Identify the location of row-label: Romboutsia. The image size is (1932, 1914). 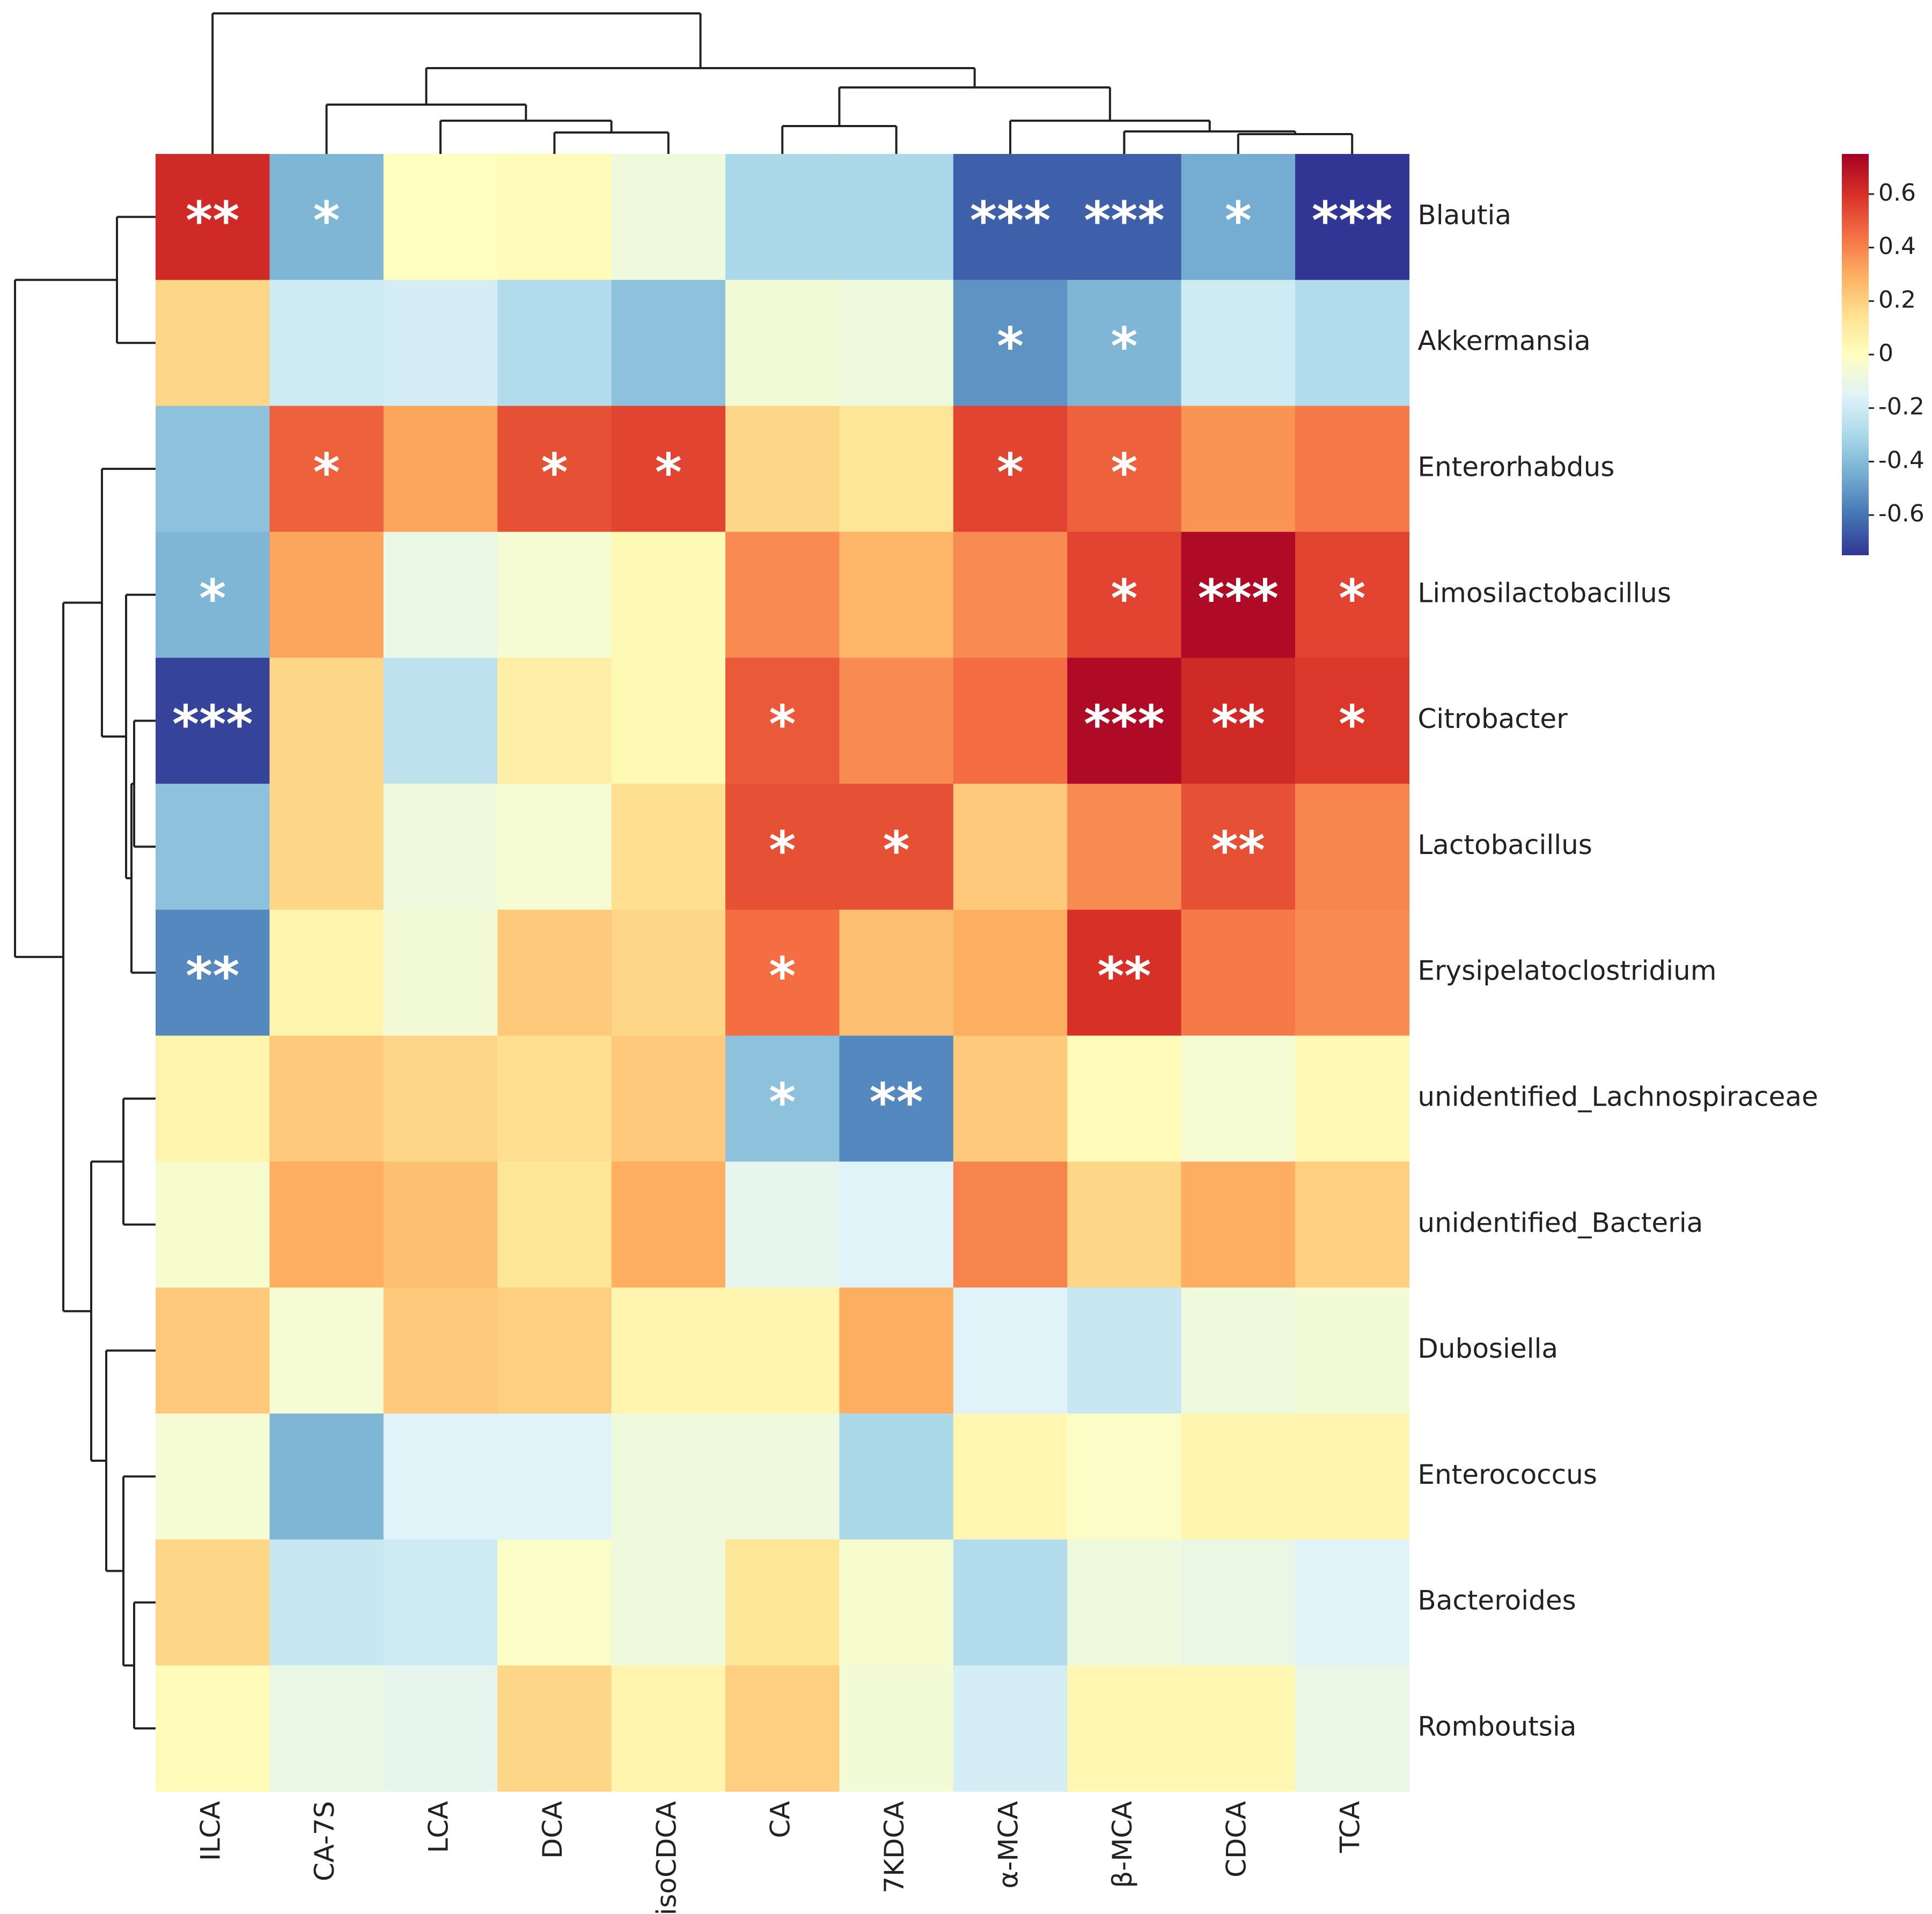
(1496, 1727).